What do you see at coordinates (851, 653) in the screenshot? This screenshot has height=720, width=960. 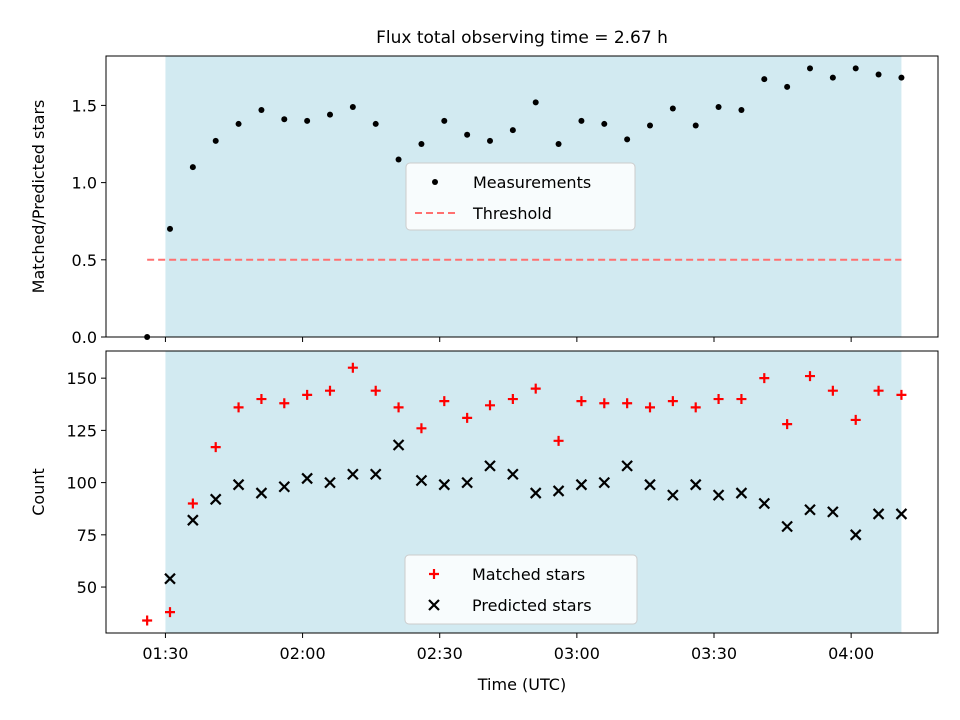 I see `x-tick-label: 04:00` at bounding box center [851, 653].